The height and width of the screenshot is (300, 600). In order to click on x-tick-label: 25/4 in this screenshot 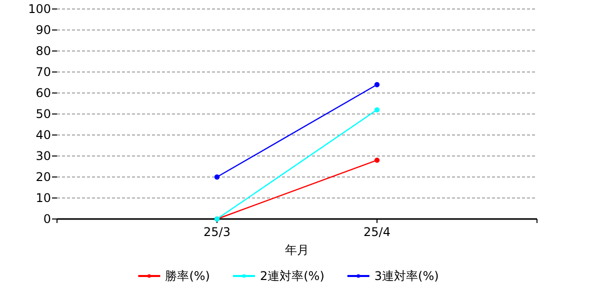, I will do `click(377, 232)`.